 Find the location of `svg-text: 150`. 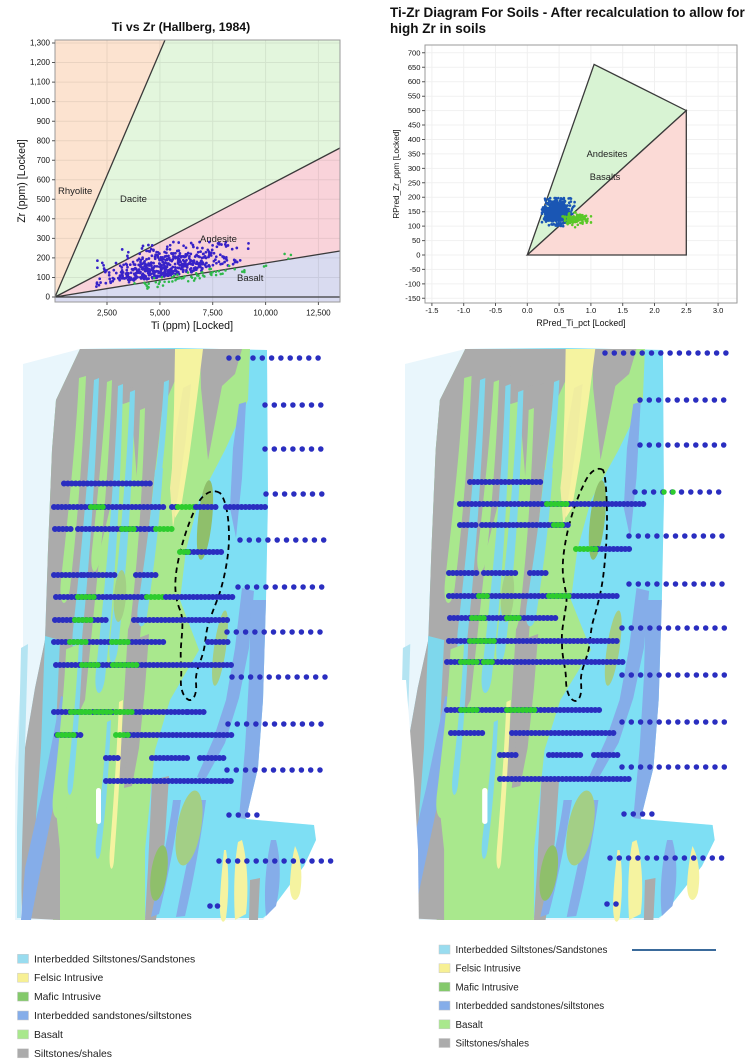

svg-text: 150 is located at coordinates (414, 211).